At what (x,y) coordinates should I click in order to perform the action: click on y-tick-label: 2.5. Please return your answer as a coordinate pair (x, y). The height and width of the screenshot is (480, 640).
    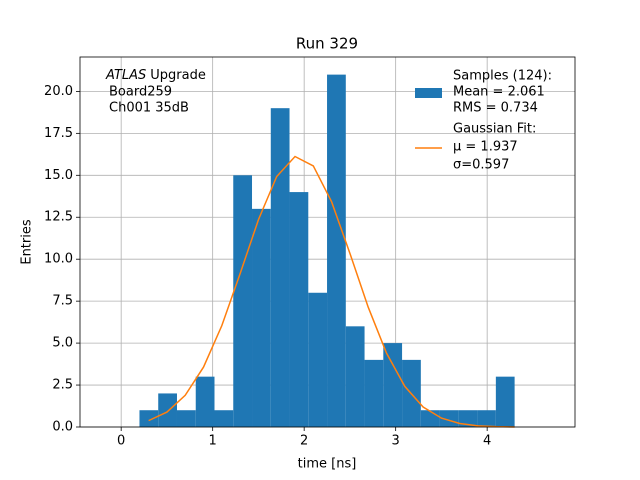
    Looking at the image, I should click on (62, 385).